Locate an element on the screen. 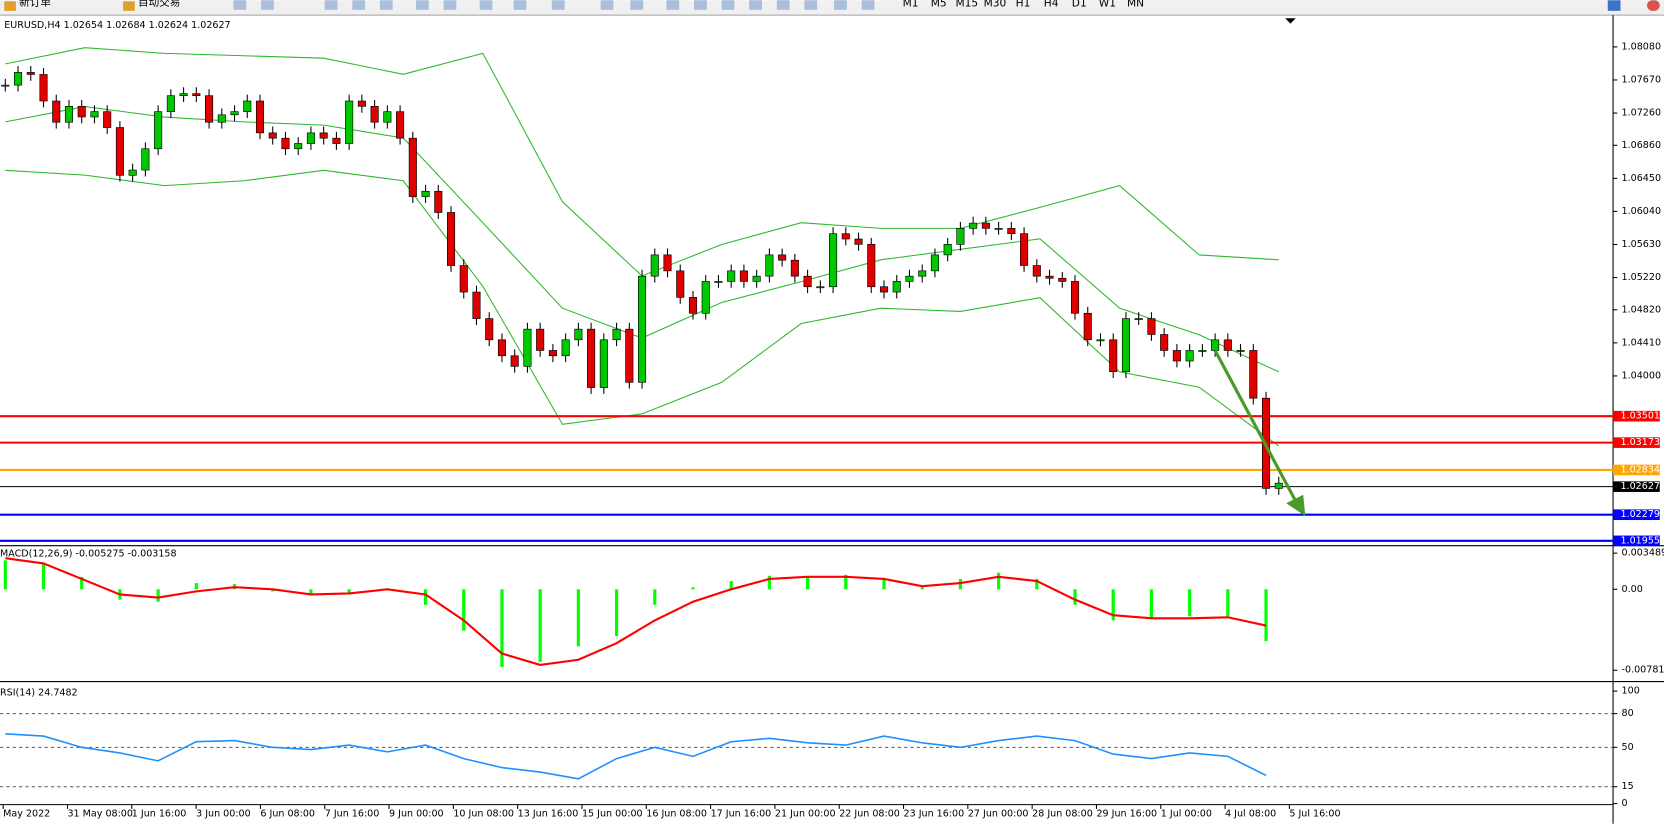  alert-icon is located at coordinates (1653, 5).